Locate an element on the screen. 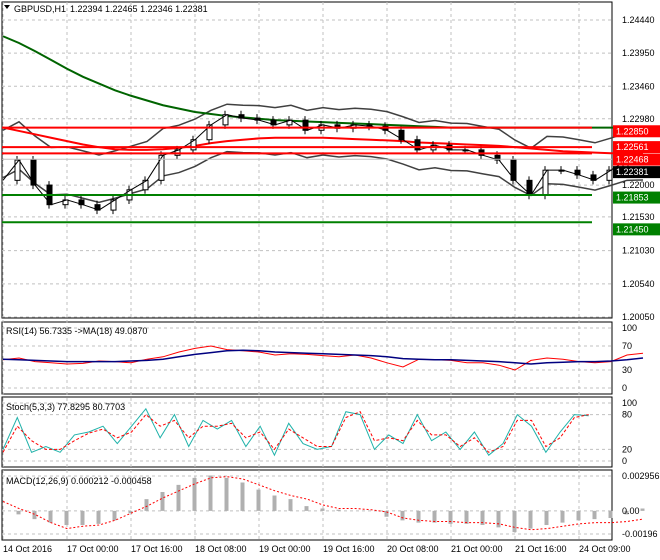 The image size is (660, 560). bollinger-lower is located at coordinates (323, 177).